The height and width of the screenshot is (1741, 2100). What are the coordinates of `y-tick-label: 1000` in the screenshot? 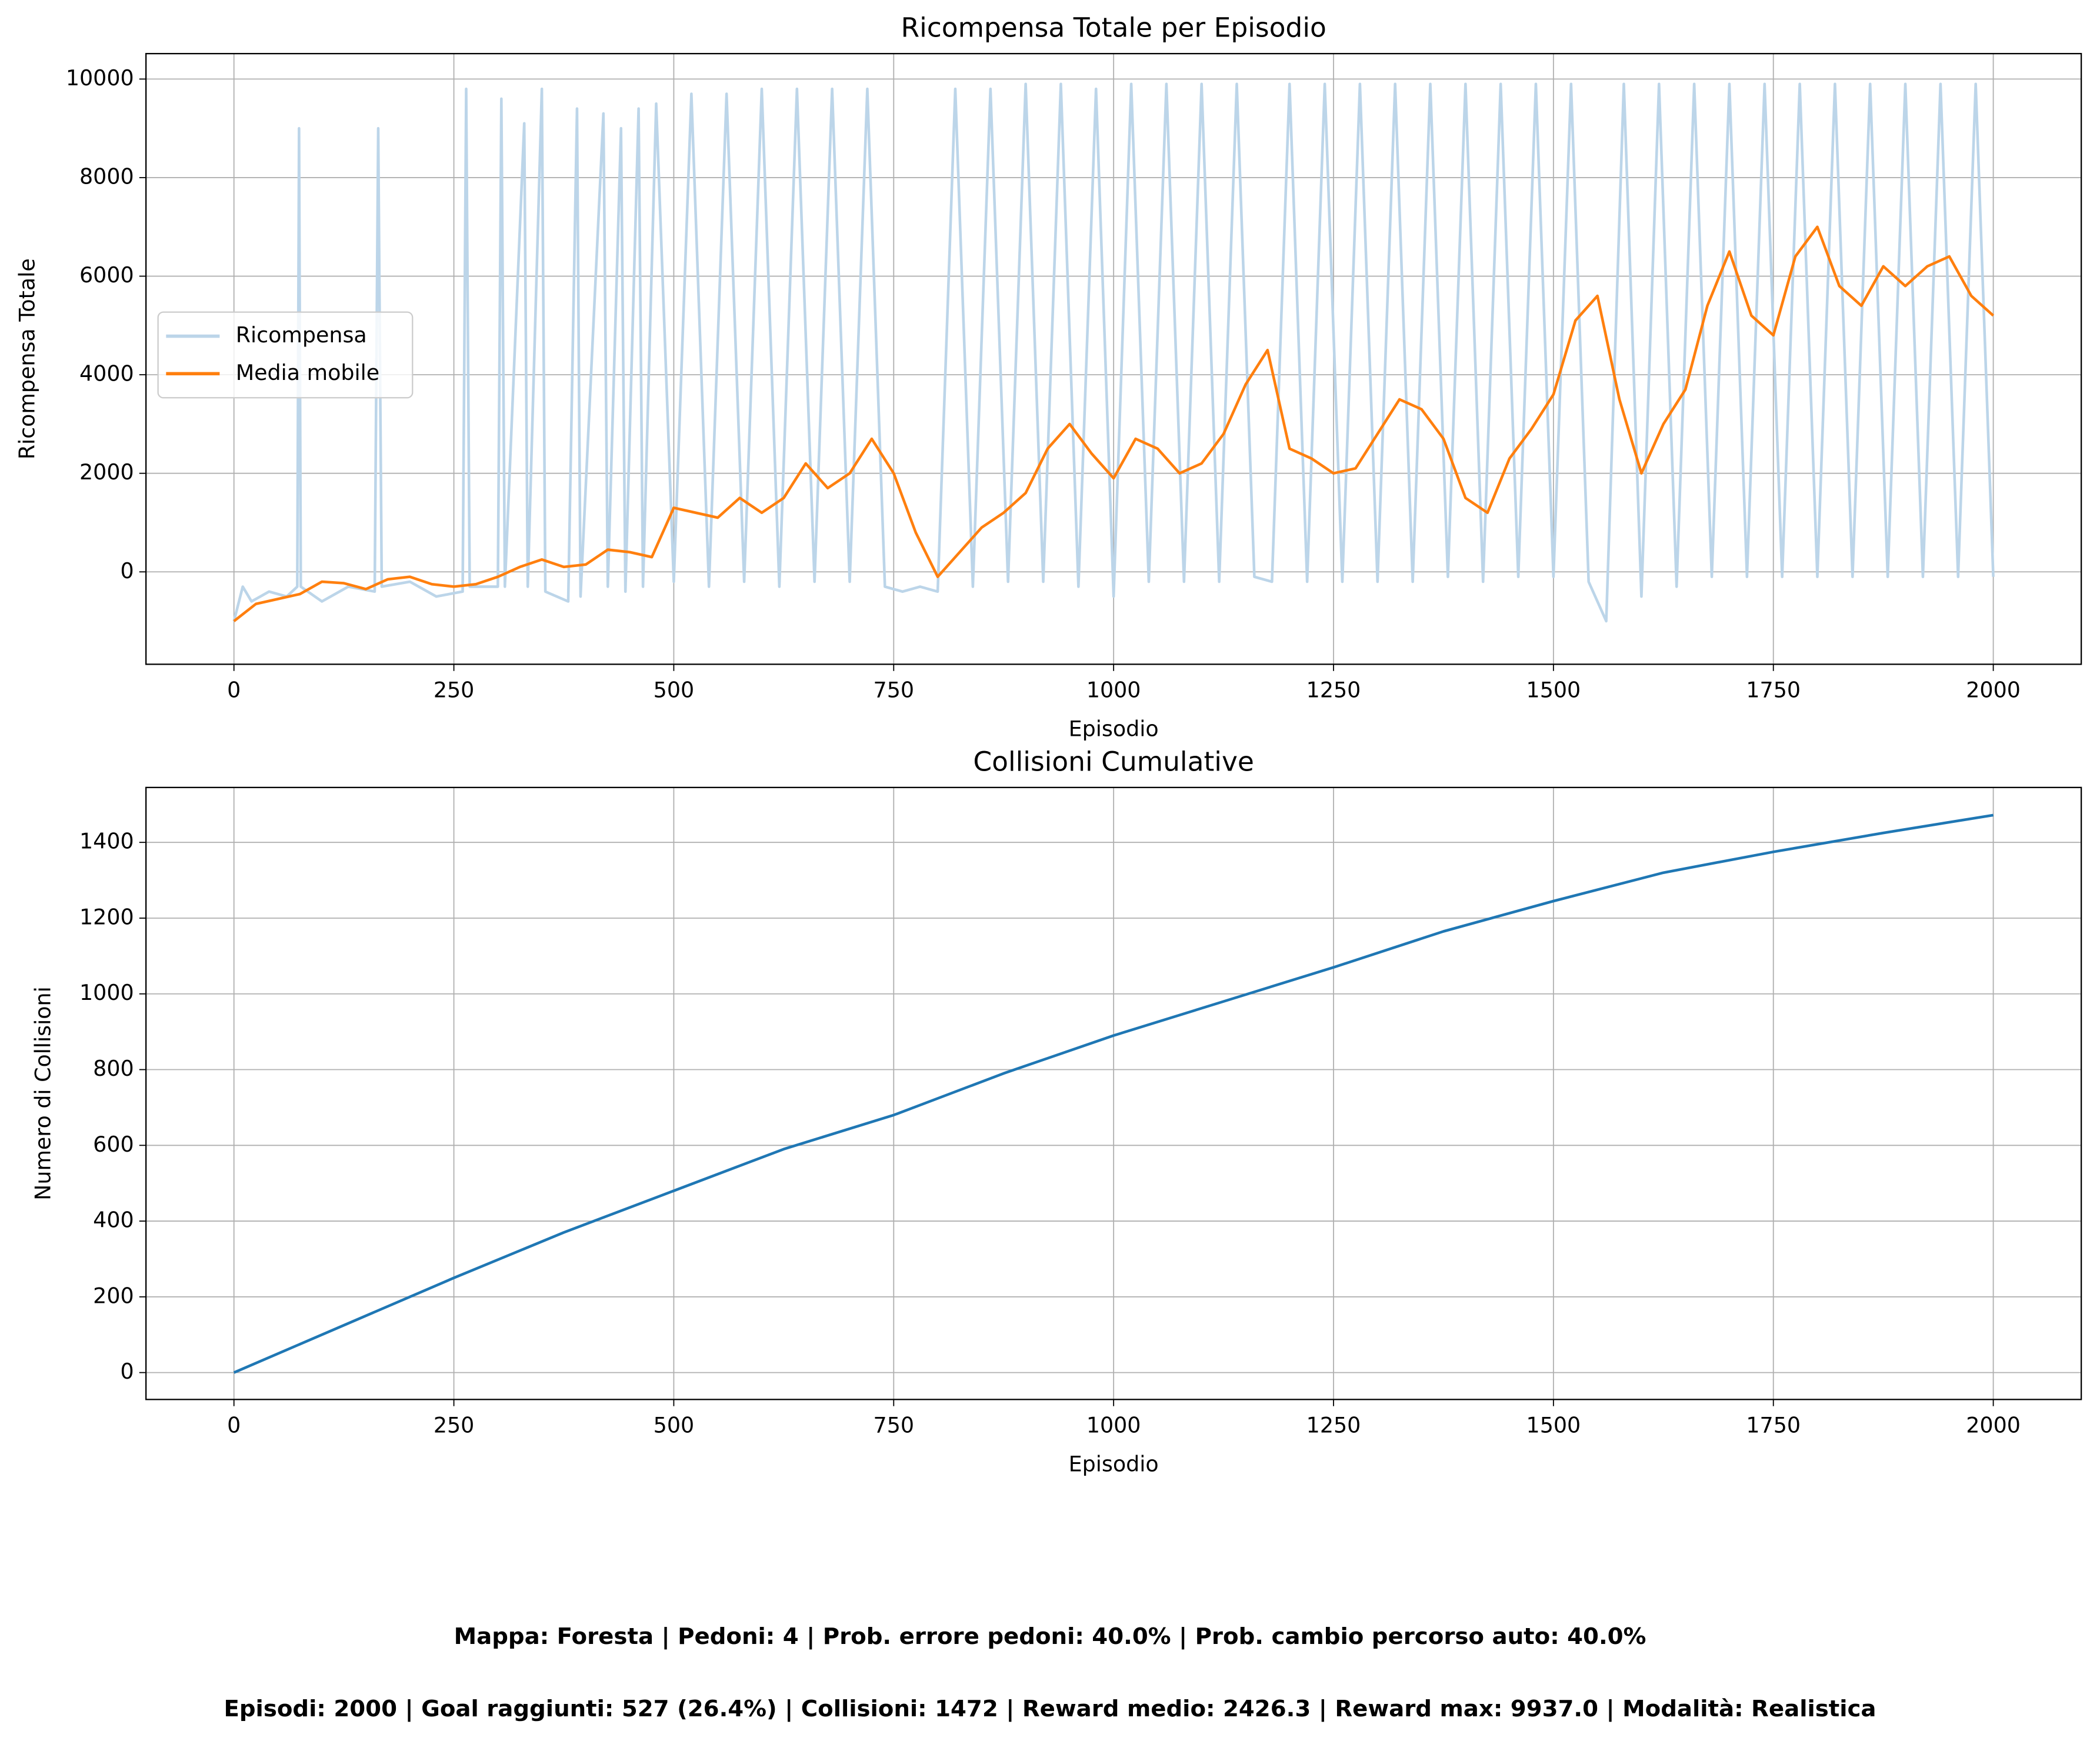 It's located at (106, 992).